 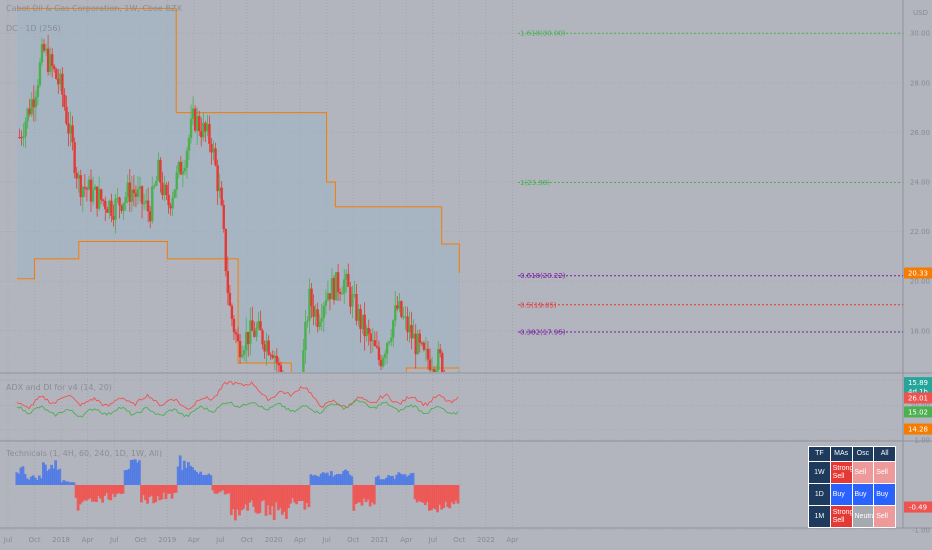 What do you see at coordinates (918, 392) in the screenshot?
I see `countdown-badge: 4d 1h` at bounding box center [918, 392].